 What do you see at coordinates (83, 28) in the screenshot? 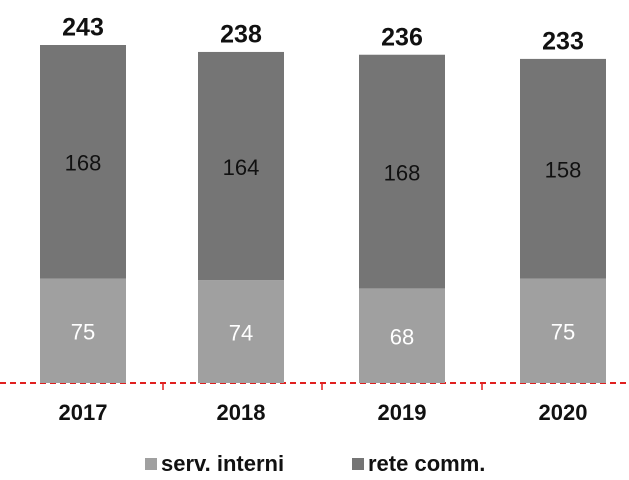
I see `total-label: 243` at bounding box center [83, 28].